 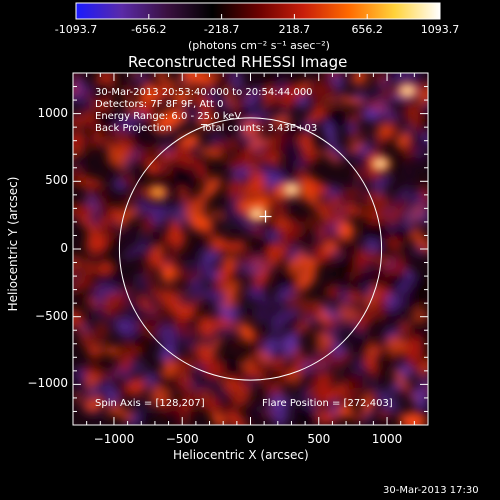 I want to click on colorbar-tick-label: -656.2, so click(x=149, y=29).